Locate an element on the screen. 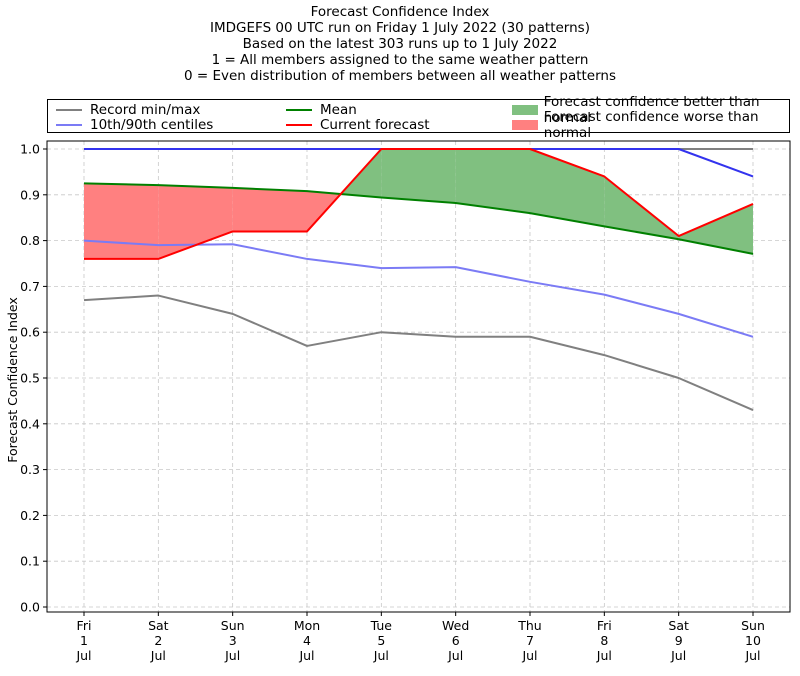 The width and height of the screenshot is (800, 676). legend-mean: Mean is located at coordinates (321, 110).